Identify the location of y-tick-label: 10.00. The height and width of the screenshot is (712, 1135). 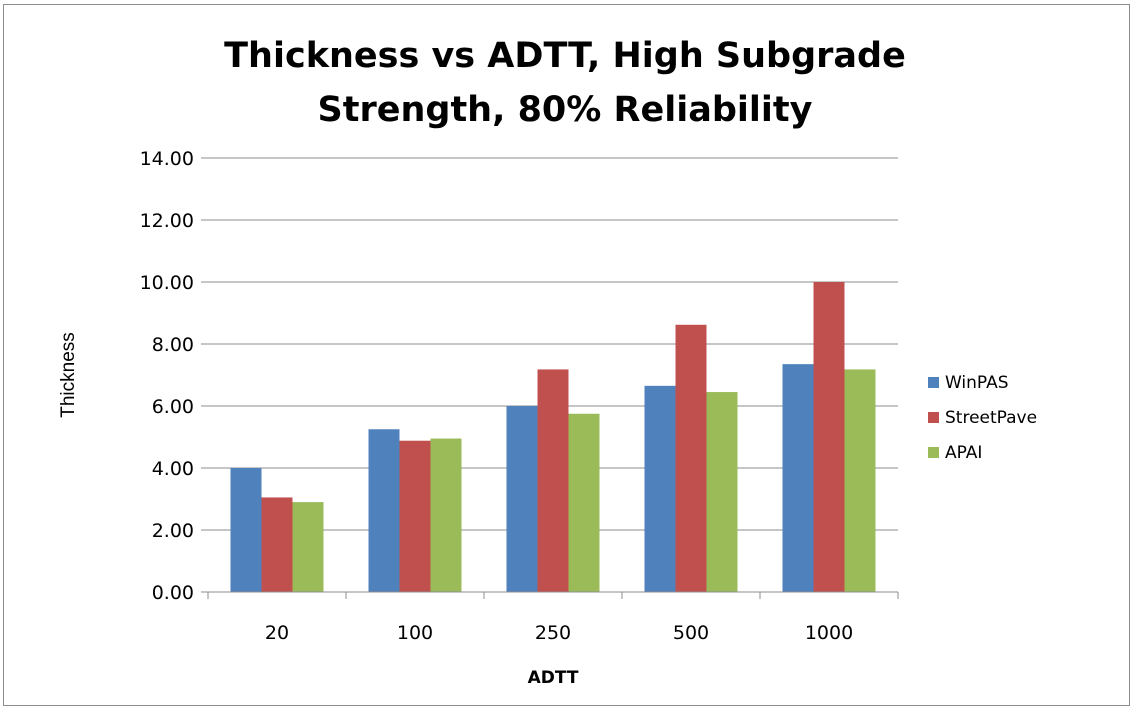
(167, 283).